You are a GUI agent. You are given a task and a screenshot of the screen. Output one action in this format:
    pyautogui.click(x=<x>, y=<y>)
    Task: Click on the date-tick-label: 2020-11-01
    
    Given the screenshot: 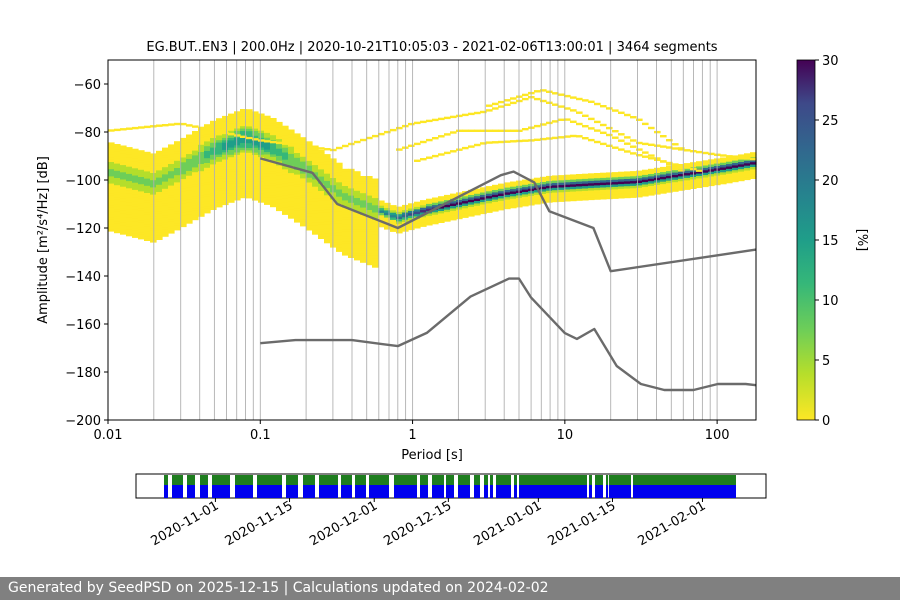 What is the action you would take?
    pyautogui.click(x=184, y=523)
    